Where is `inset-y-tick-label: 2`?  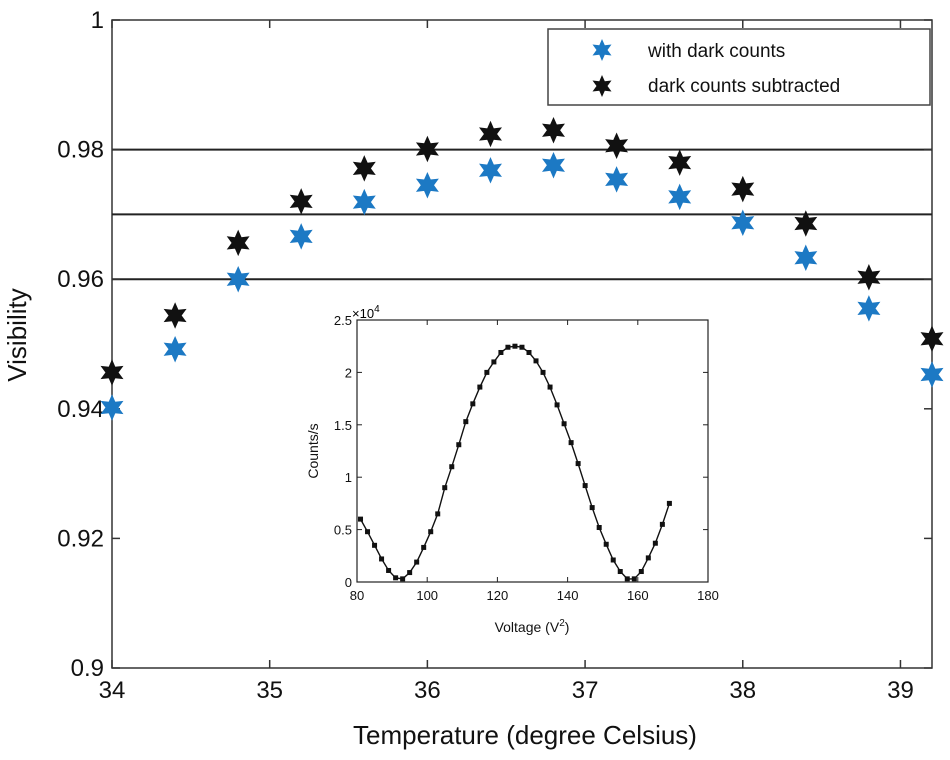
inset-y-tick-label: 2 is located at coordinates (348, 372).